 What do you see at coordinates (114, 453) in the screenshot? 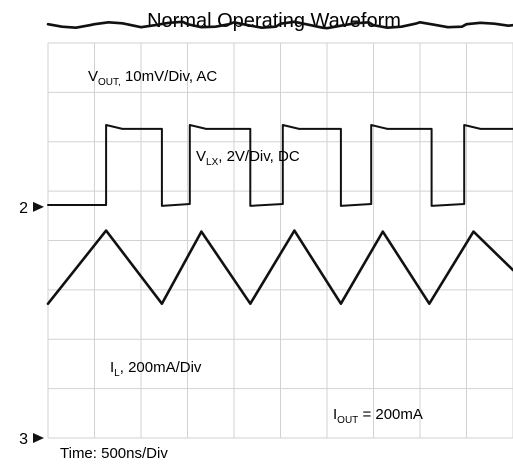
I see `x-axis-label: Time: 500ns/Div` at bounding box center [114, 453].